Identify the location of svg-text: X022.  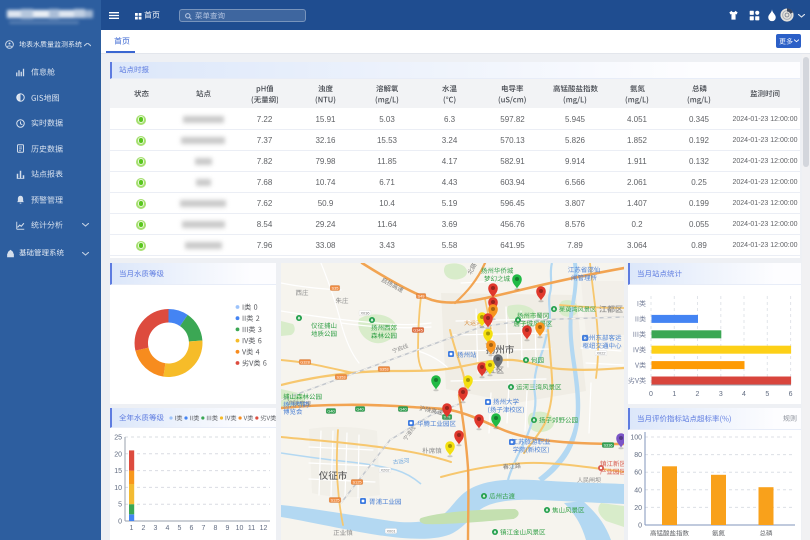
(600, 353).